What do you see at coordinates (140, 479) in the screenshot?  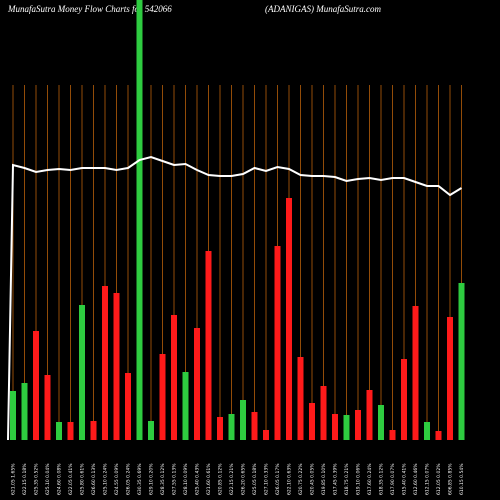 I see `x-tick-label: 630.35 0.69%` at bounding box center [140, 479].